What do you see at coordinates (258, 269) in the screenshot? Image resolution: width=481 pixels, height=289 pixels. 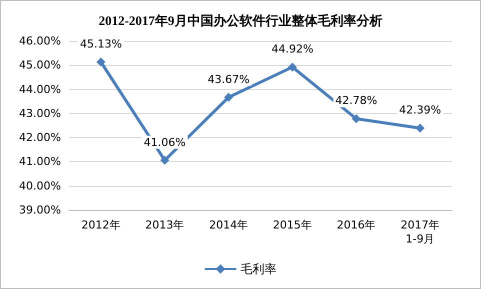 I see `legend-label: 毛利率` at bounding box center [258, 269].